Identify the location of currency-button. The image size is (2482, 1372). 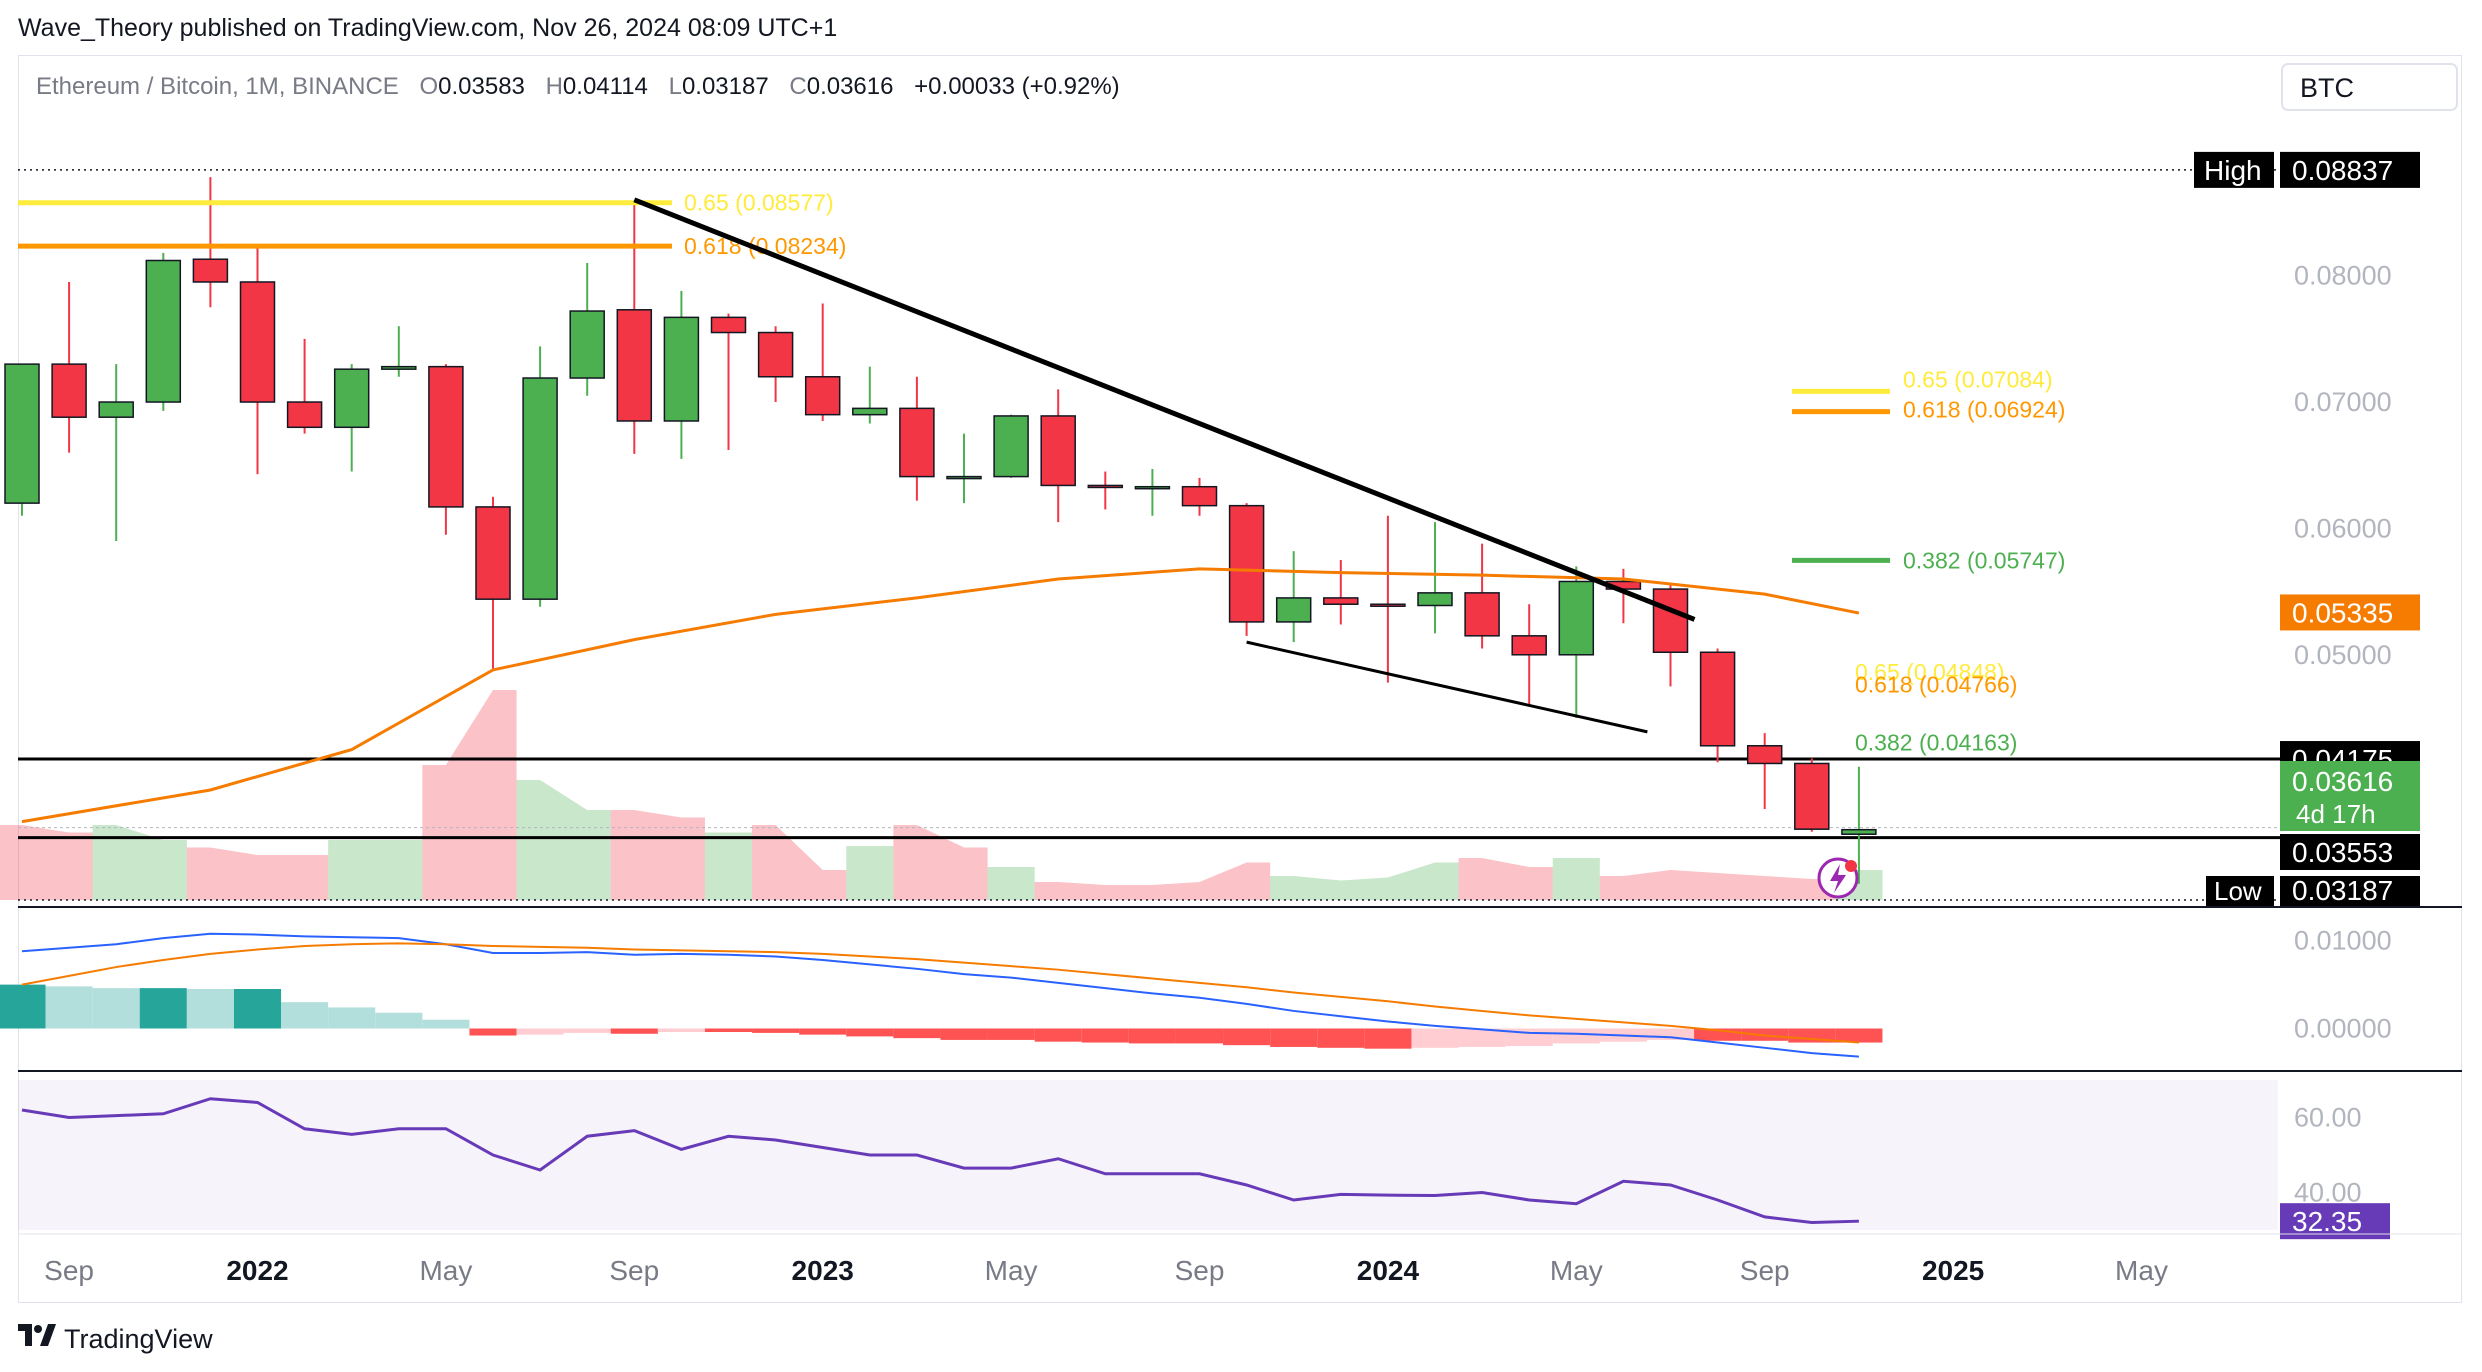
(2369, 87).